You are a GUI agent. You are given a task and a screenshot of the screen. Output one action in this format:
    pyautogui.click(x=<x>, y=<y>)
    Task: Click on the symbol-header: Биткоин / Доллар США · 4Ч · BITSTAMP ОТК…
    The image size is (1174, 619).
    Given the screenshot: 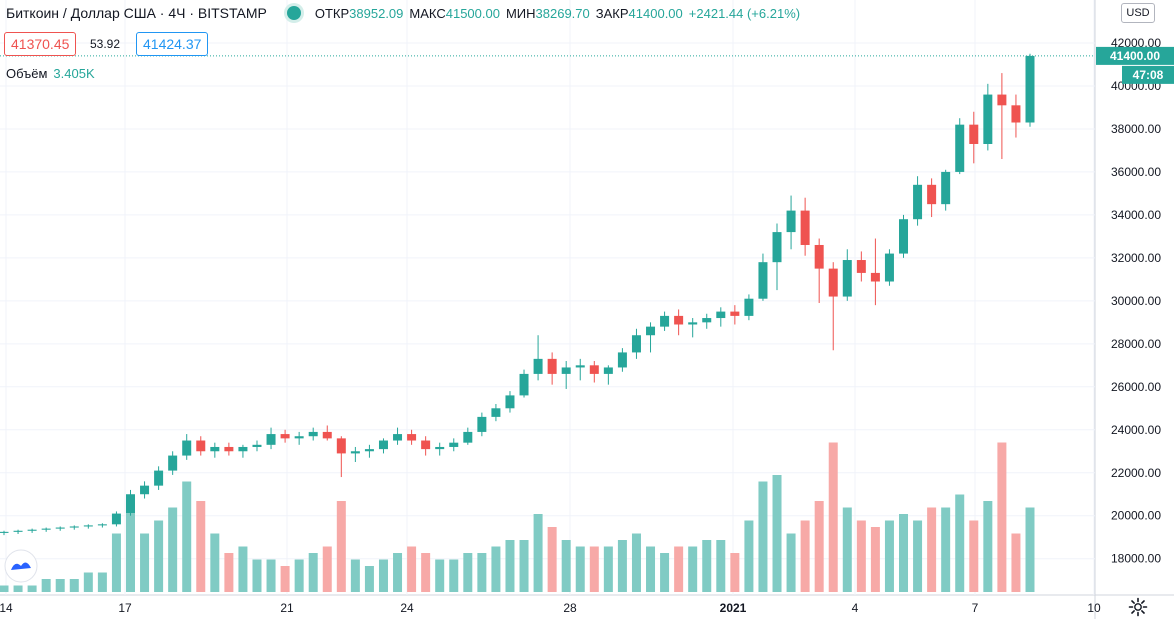 What is the action you would take?
    pyautogui.click(x=406, y=13)
    